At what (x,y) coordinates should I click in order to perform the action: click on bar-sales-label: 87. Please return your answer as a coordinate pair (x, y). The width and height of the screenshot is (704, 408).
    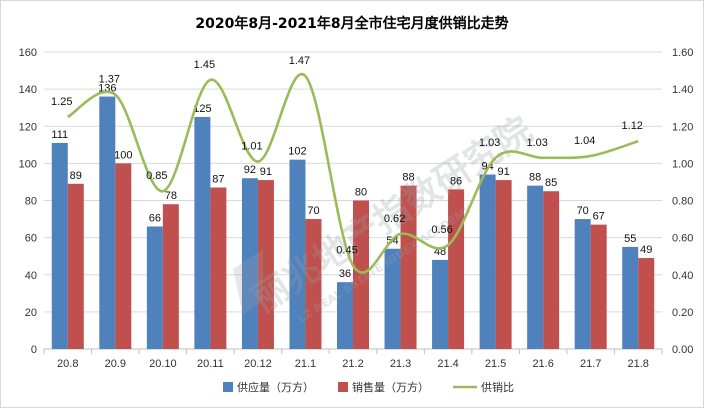
    Looking at the image, I should click on (218, 180).